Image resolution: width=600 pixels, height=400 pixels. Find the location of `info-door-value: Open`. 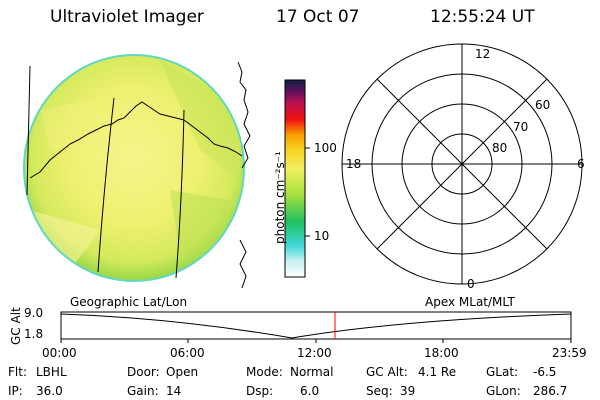

info-door-value: Open is located at coordinates (182, 372).